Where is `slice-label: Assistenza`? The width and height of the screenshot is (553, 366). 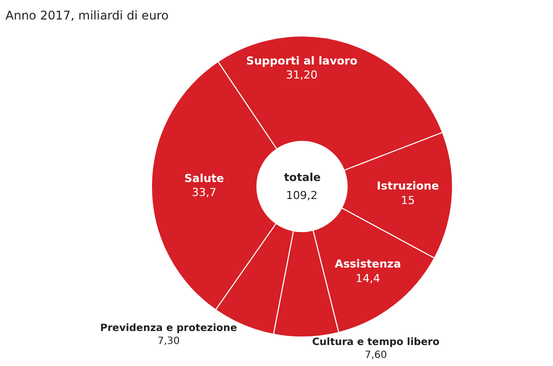 slice-label: Assistenza is located at coordinates (368, 264).